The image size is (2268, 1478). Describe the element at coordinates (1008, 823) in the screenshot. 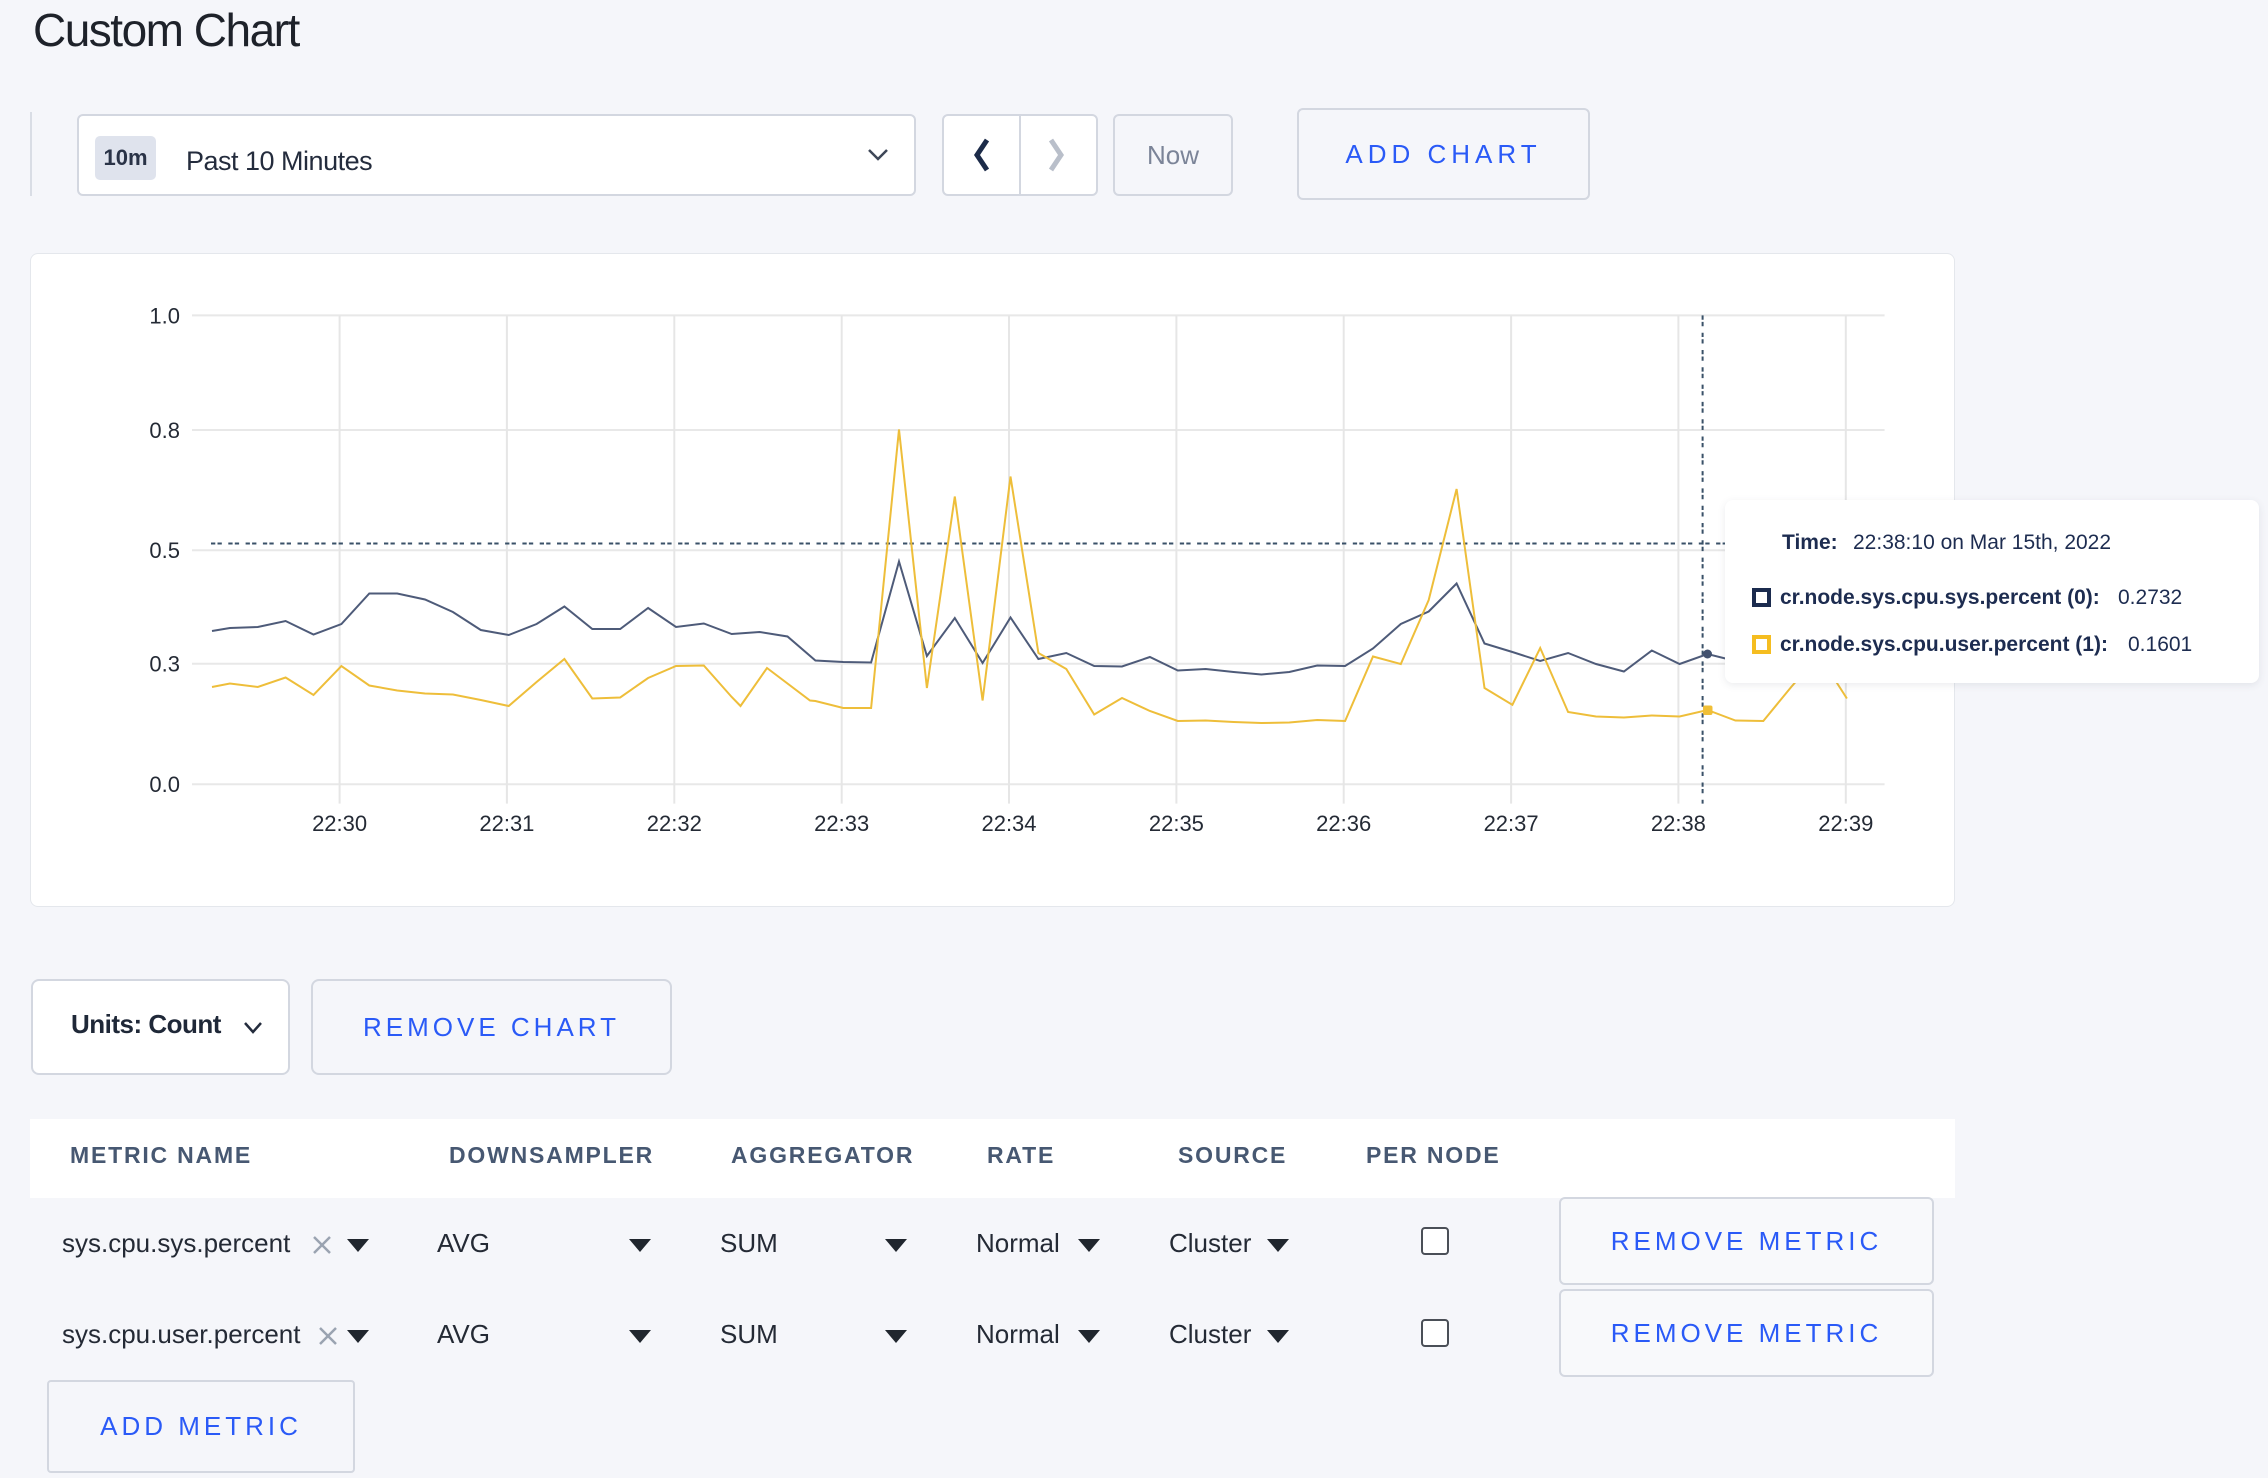

I see `svg-text: 22:34` at that location.